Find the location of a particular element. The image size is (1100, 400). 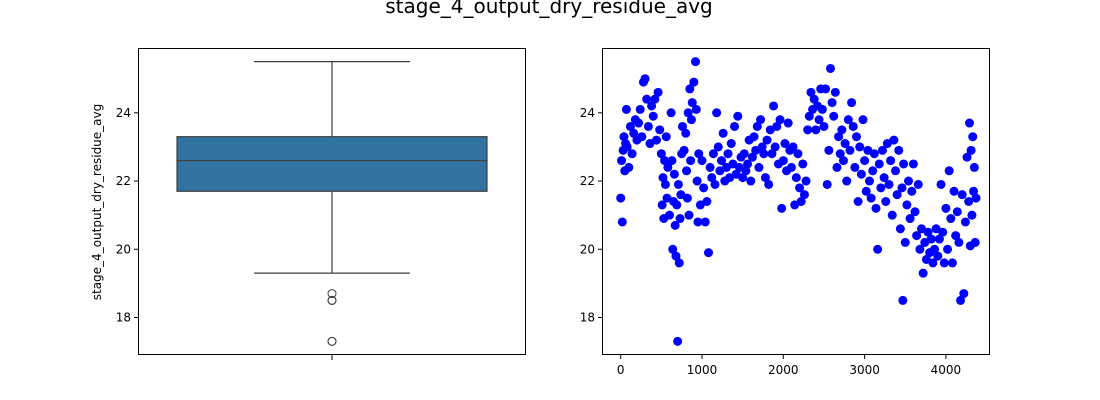

box-y-tick-label: 22 is located at coordinates (123, 181).